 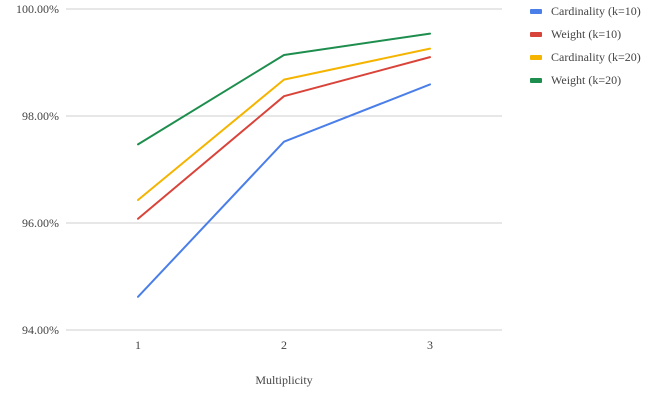 I want to click on legend-label: Cardinality (k=10), so click(x=596, y=11).